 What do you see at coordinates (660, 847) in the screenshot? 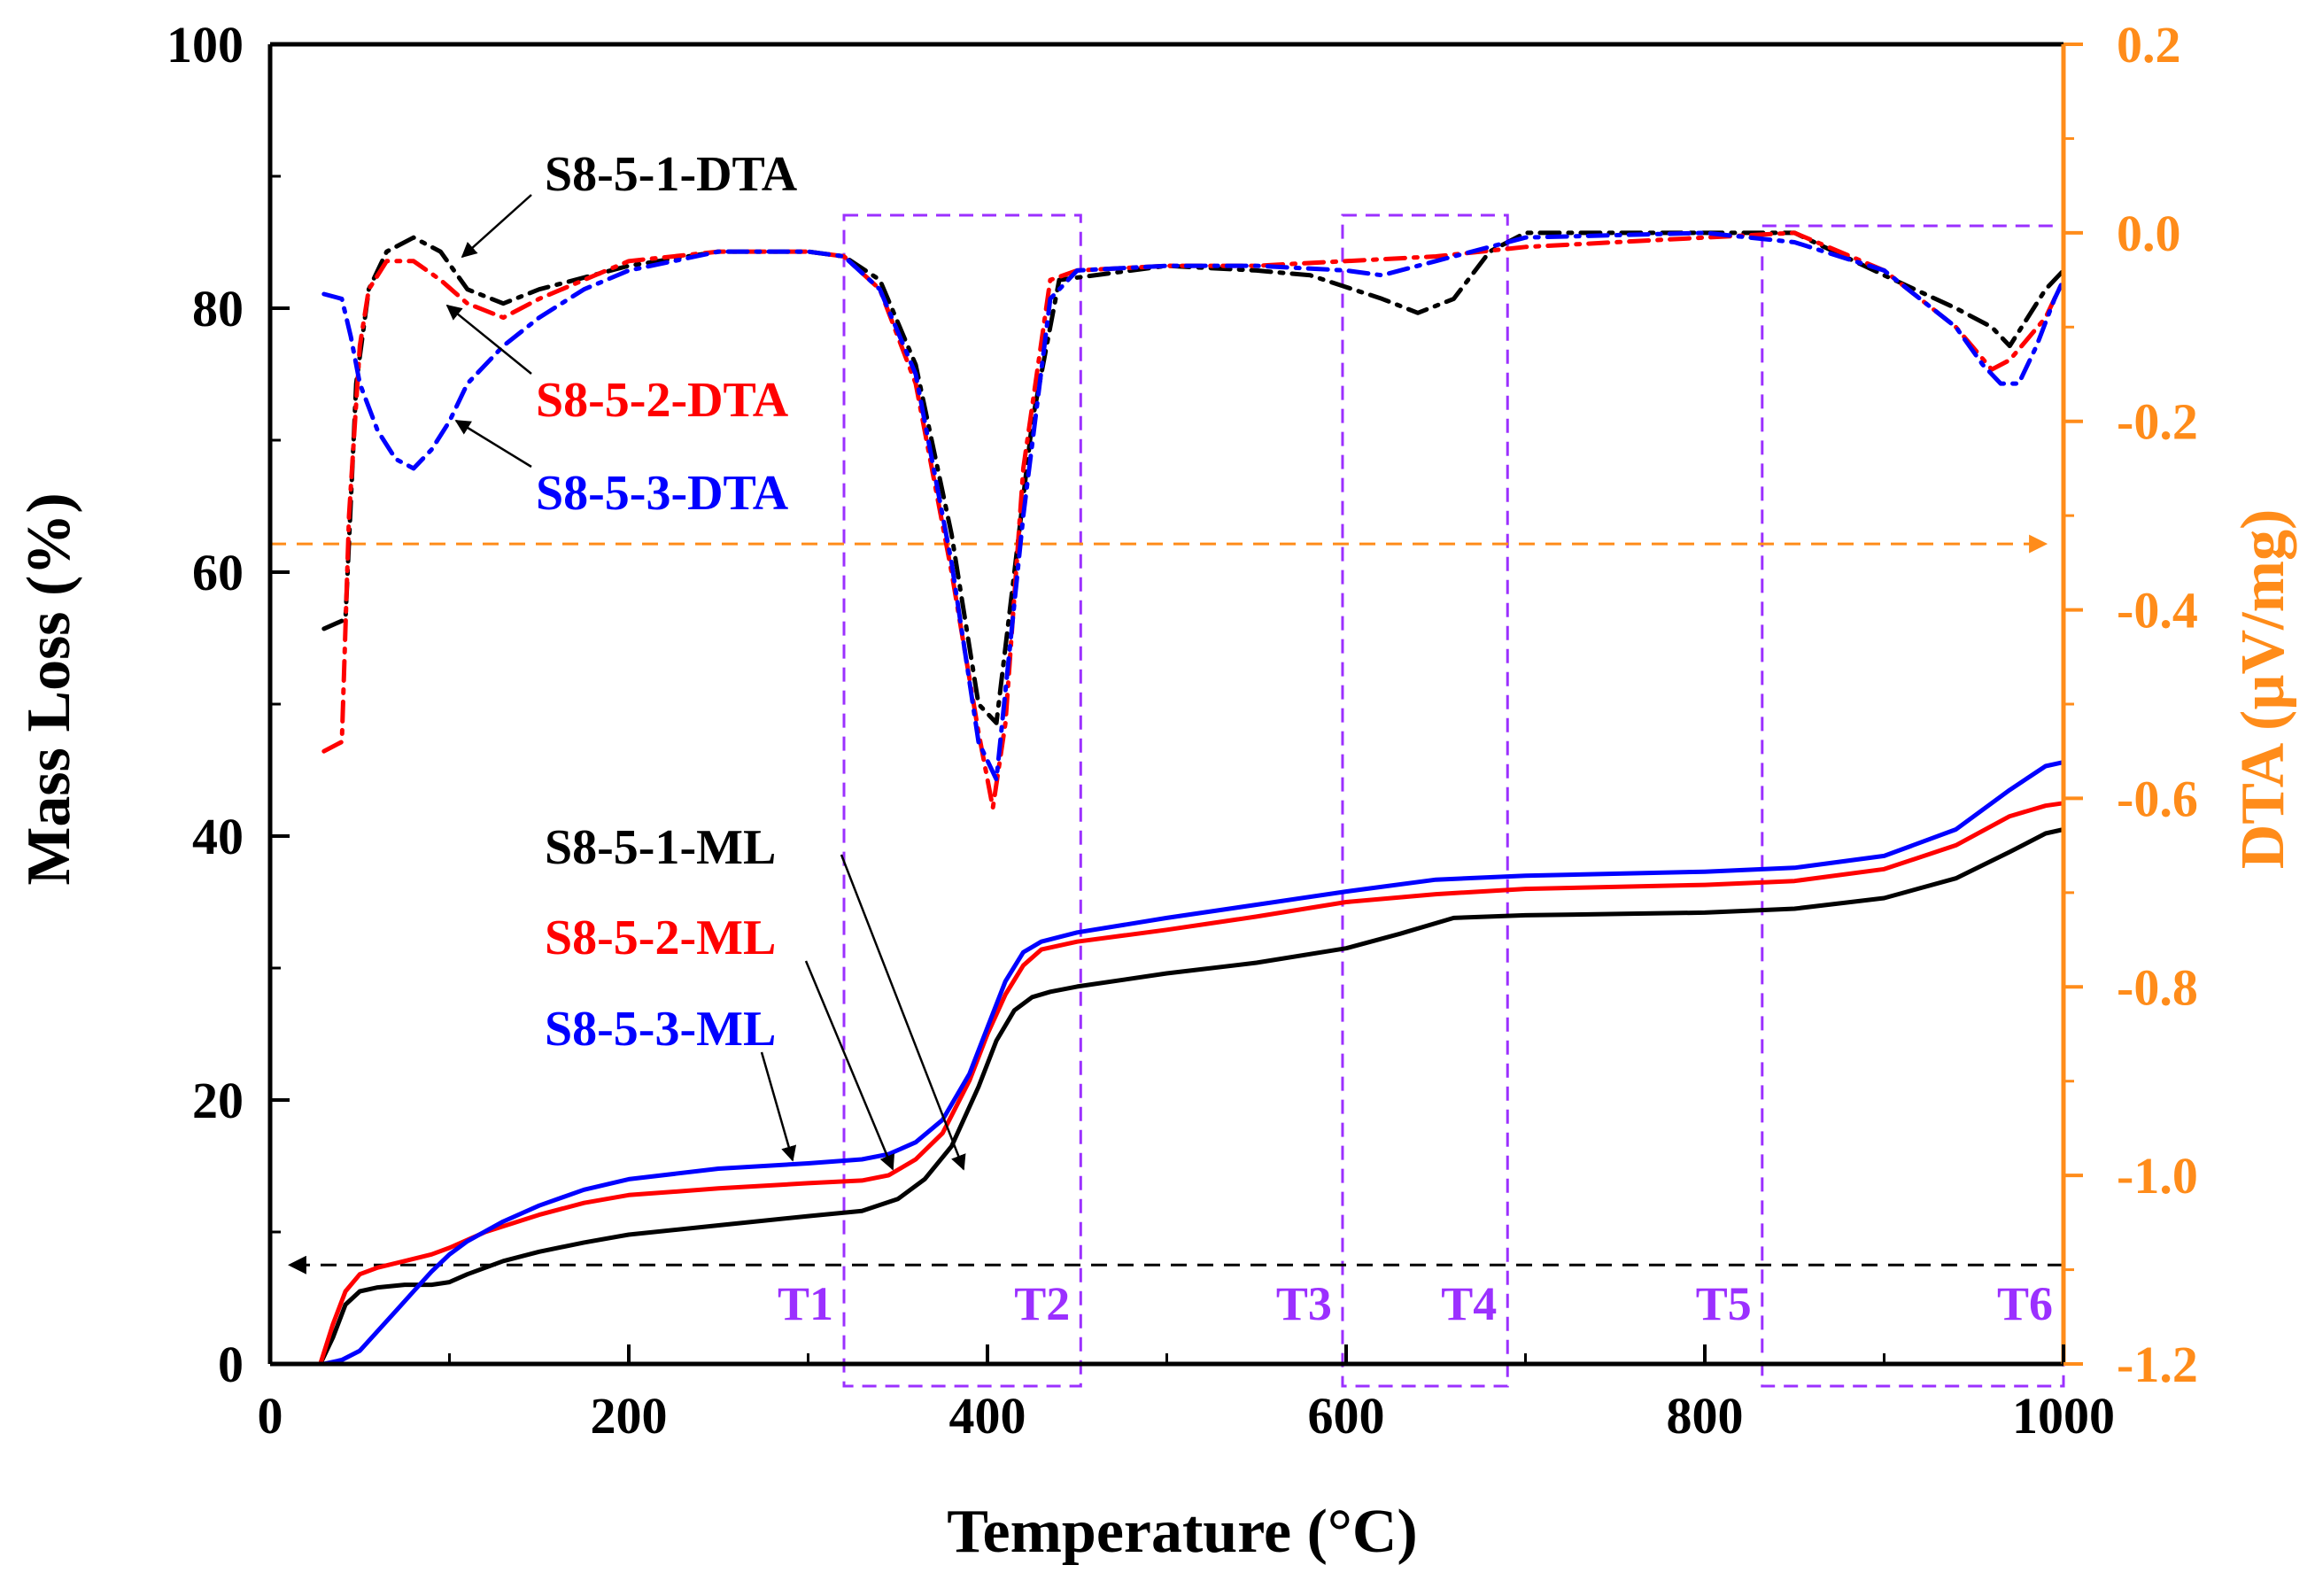
I see `series-label: S8-5-1-ML` at bounding box center [660, 847].